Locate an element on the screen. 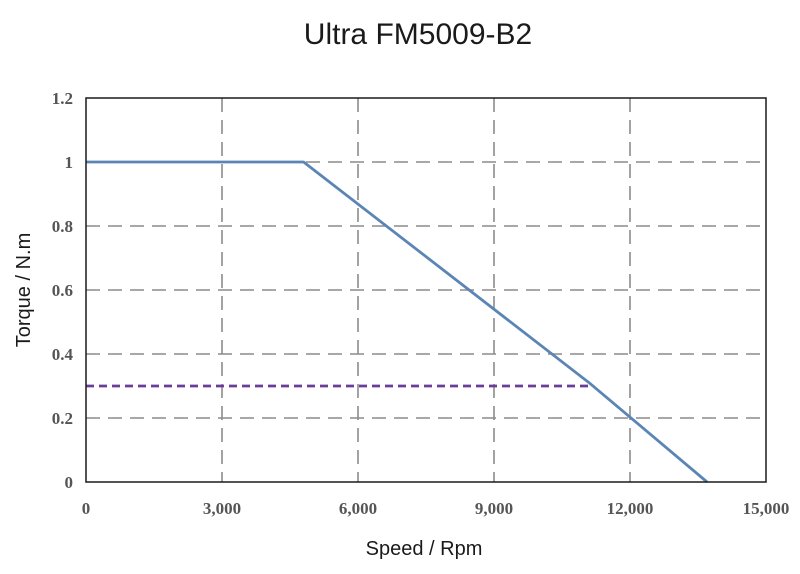  y-tick-label: 0 is located at coordinates (69, 482).